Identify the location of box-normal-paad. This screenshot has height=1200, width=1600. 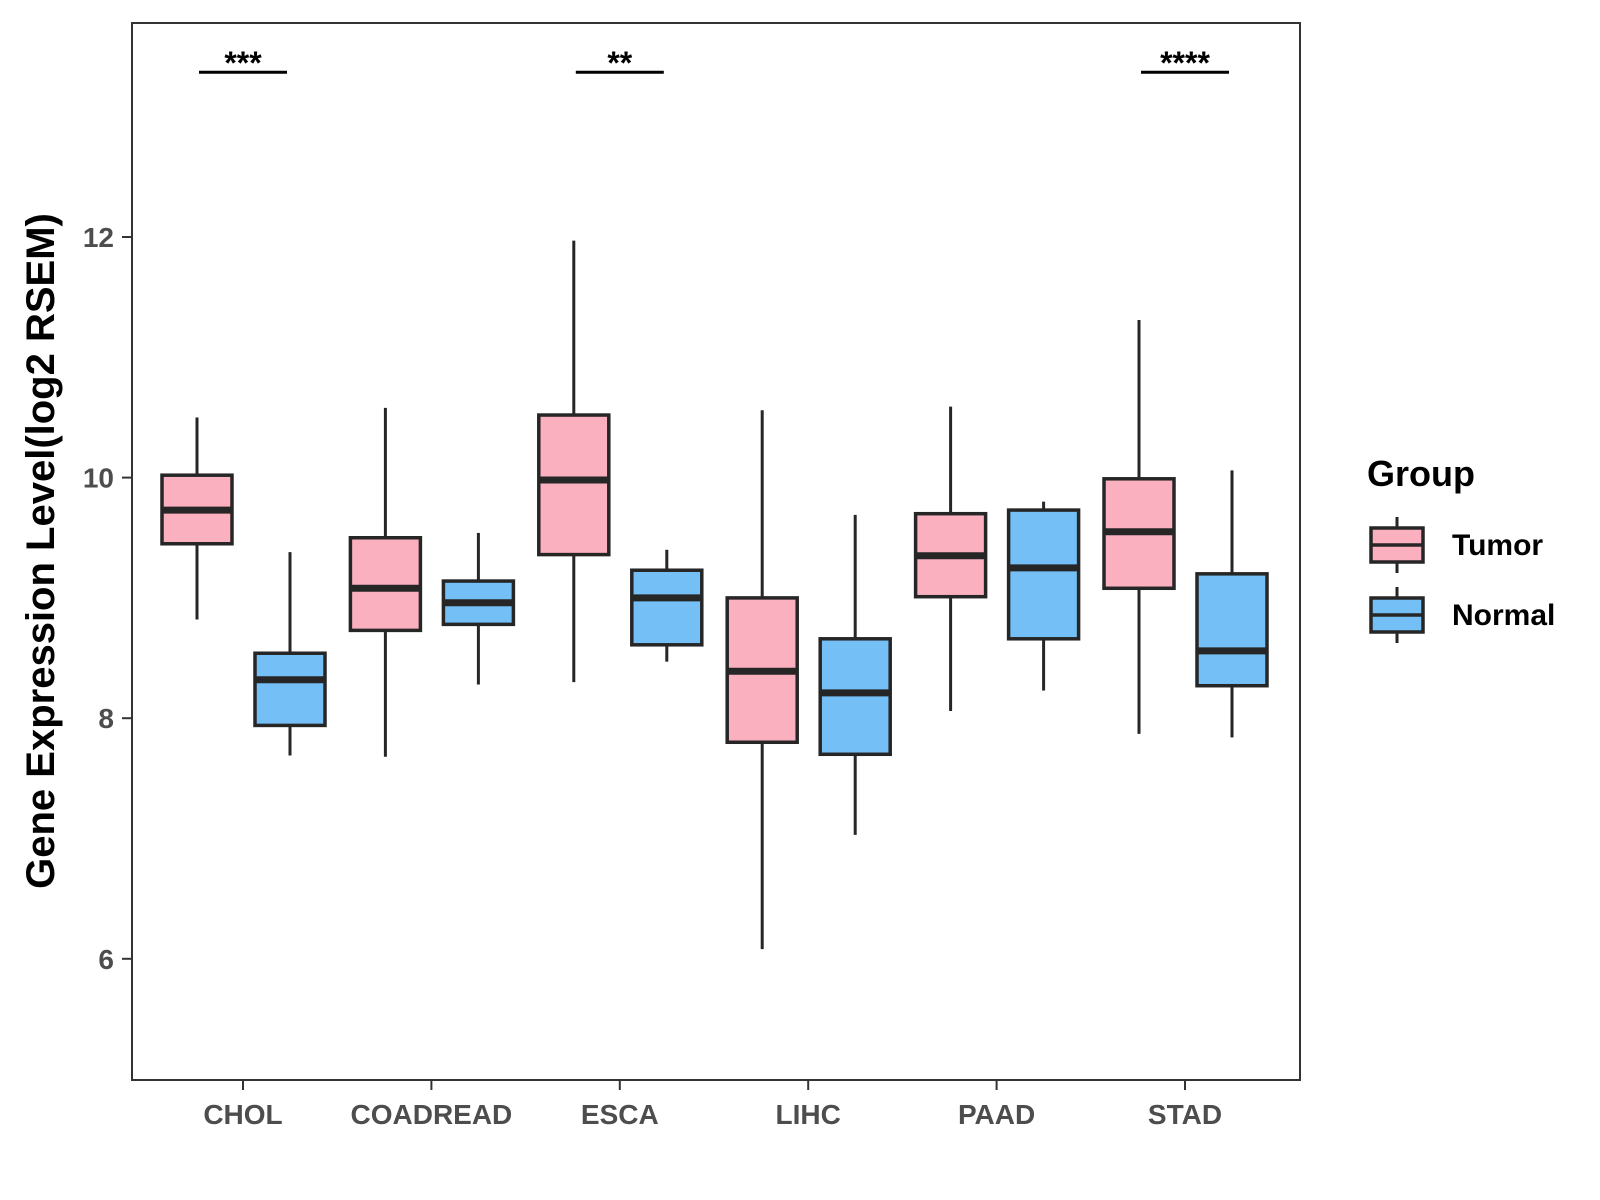
(1043, 596).